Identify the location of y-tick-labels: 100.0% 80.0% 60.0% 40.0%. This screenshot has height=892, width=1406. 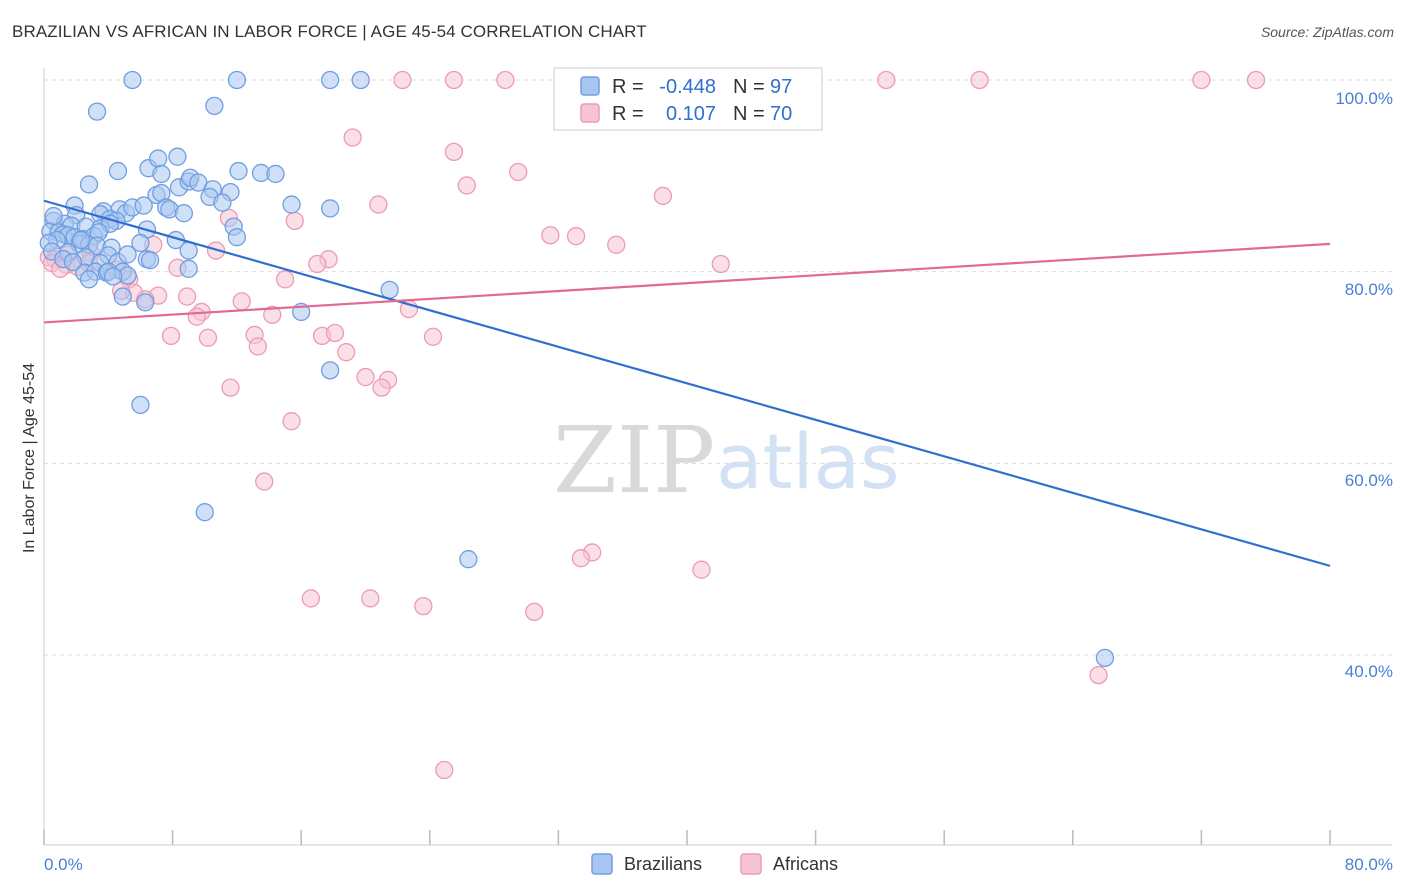
(1364, 385).